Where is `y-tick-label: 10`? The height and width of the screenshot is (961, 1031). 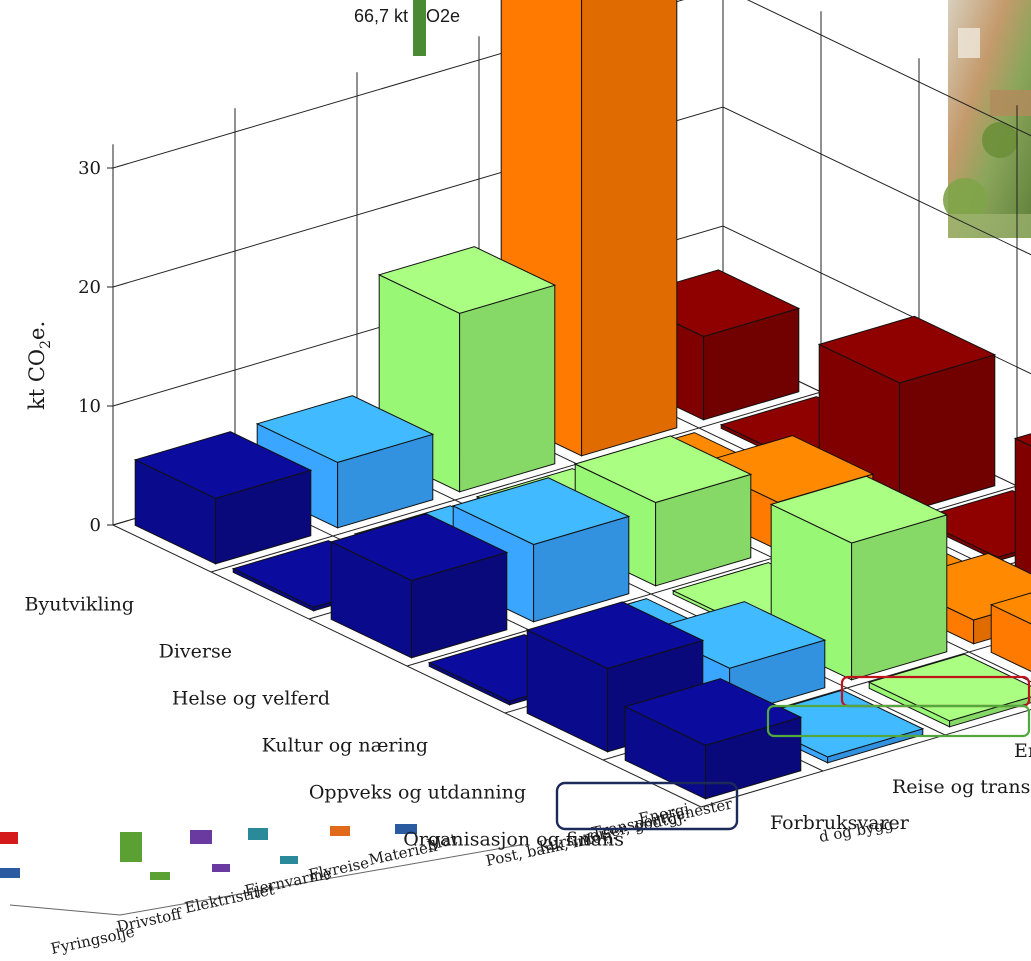
y-tick-label: 10 is located at coordinates (89, 406).